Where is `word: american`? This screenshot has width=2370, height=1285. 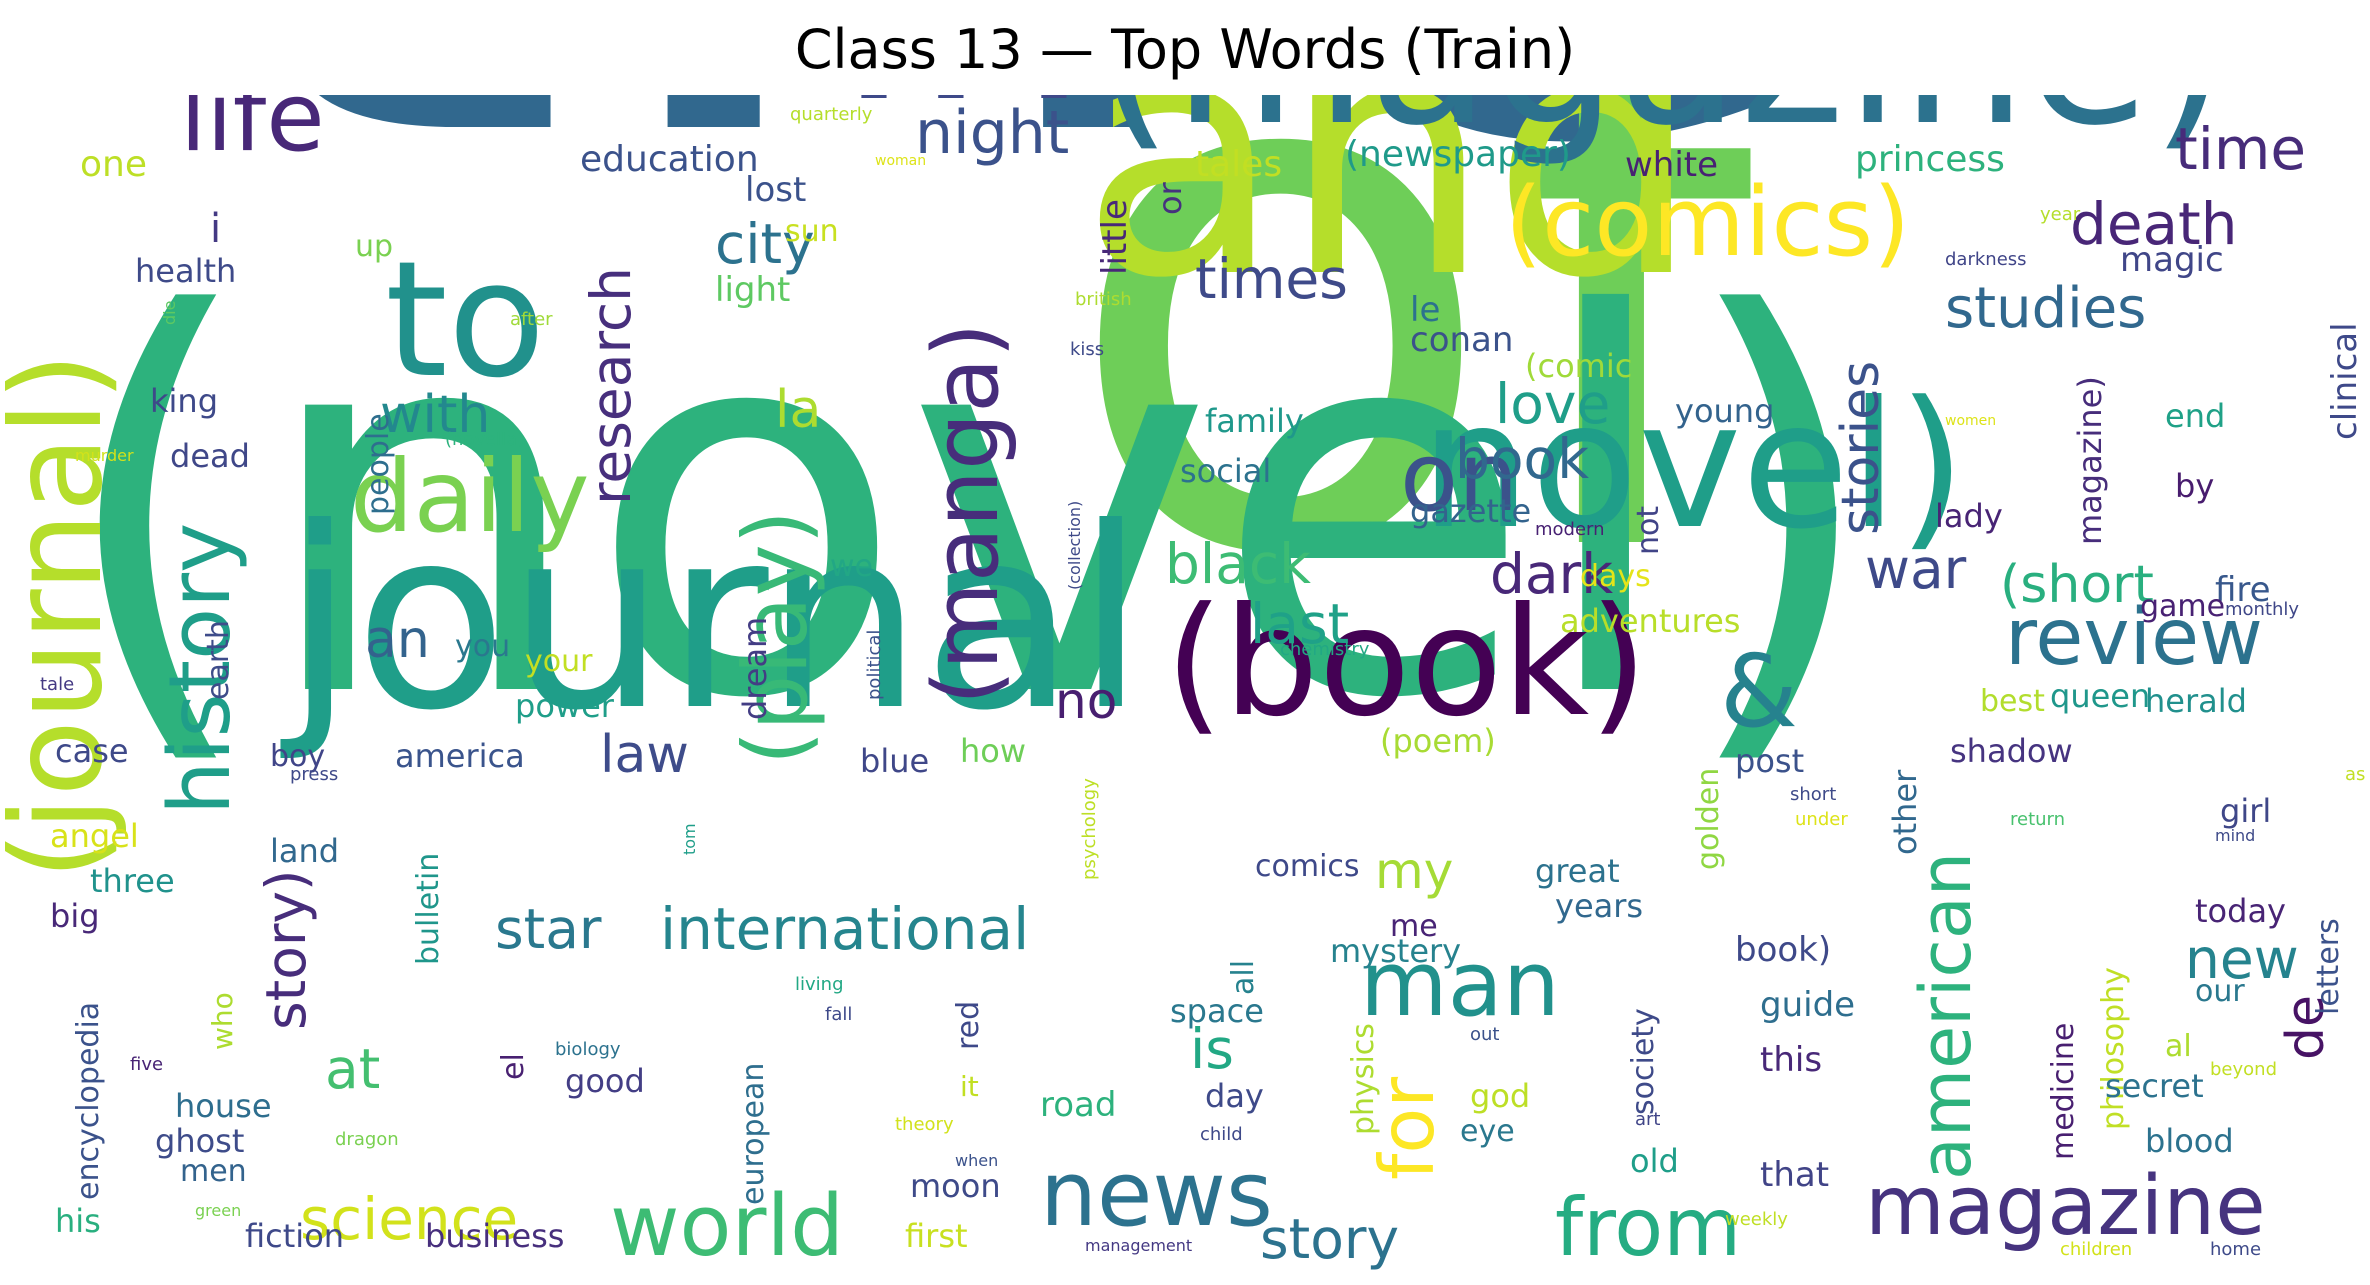
word: american is located at coordinates (1946, 1015).